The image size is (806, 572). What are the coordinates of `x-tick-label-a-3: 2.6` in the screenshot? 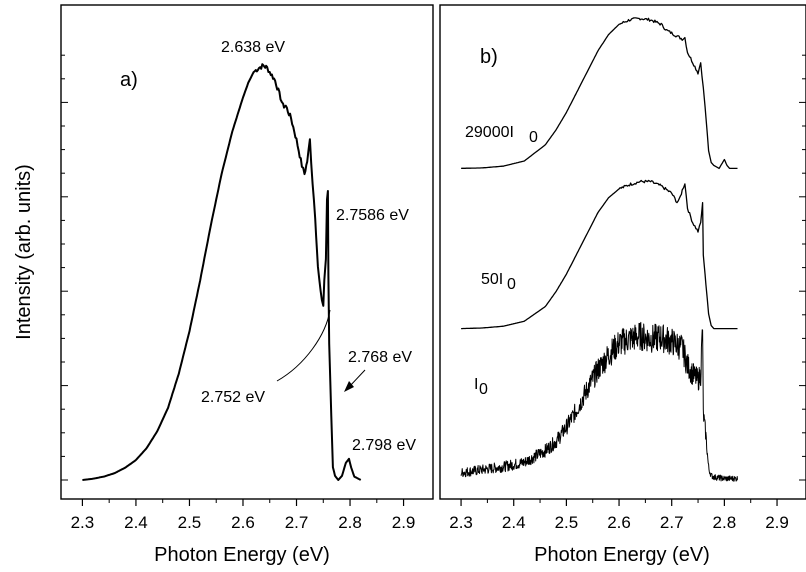 It's located at (243, 522).